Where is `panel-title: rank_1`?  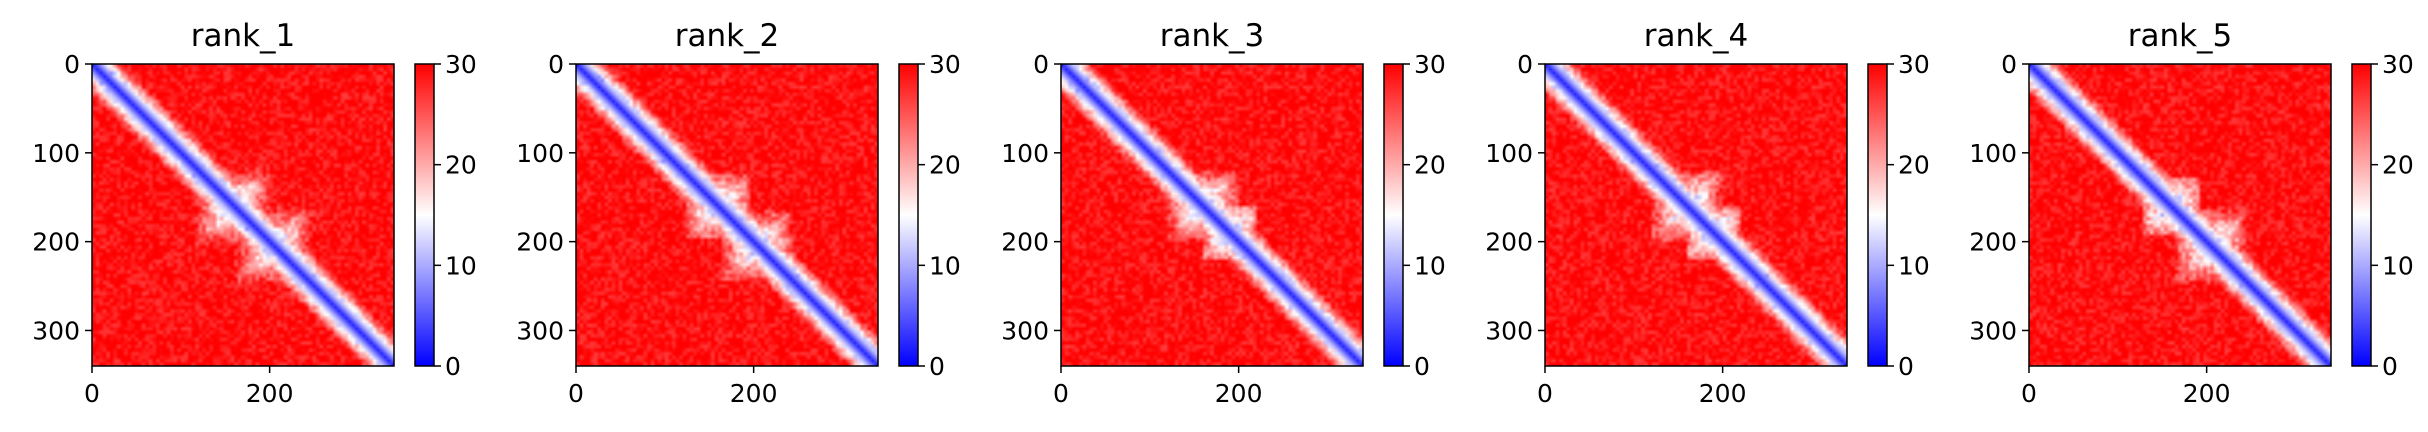 panel-title: rank_1 is located at coordinates (243, 36).